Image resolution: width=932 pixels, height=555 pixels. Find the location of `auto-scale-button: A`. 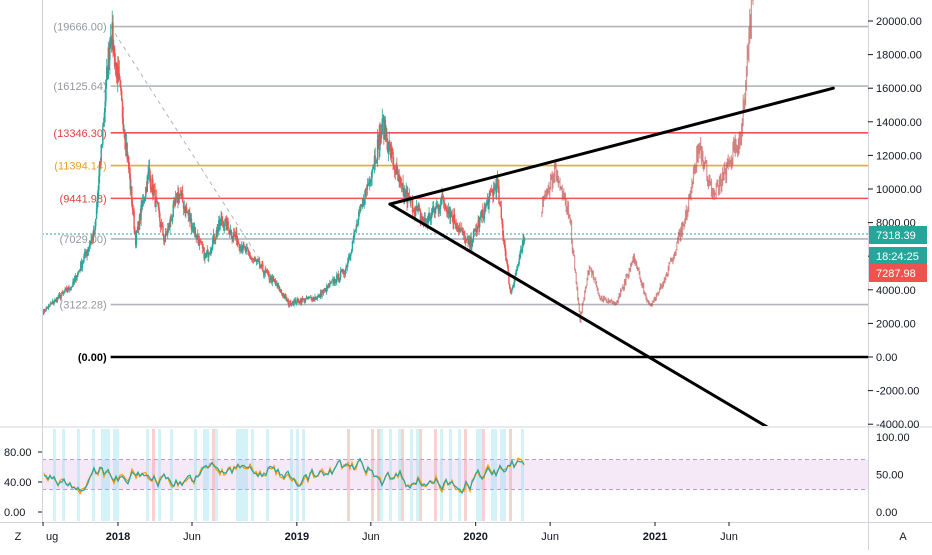

auto-scale-button: A is located at coordinates (903, 537).